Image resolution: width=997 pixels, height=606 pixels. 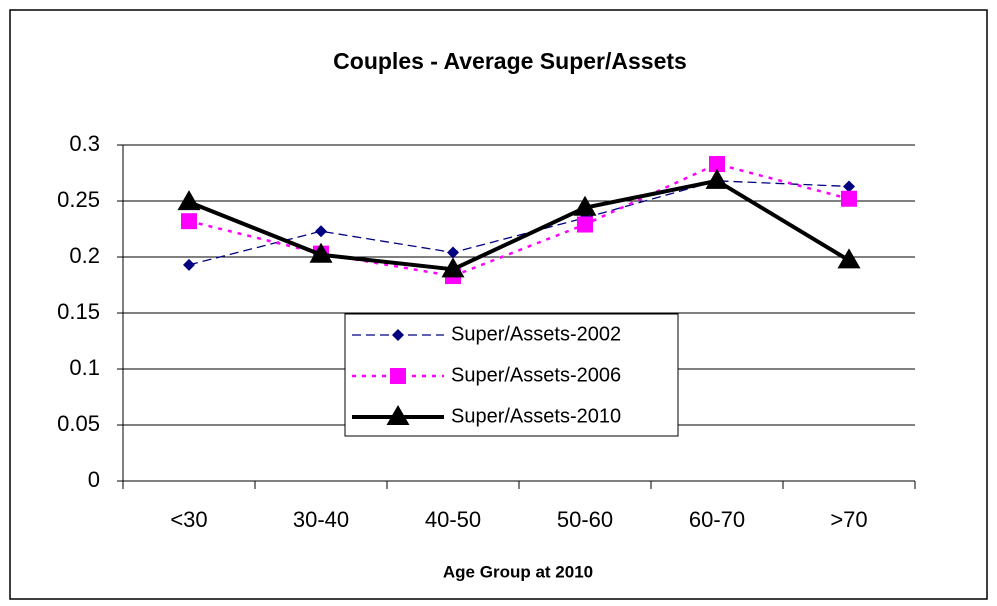 I want to click on x-tick-label: >70, so click(x=848, y=519).